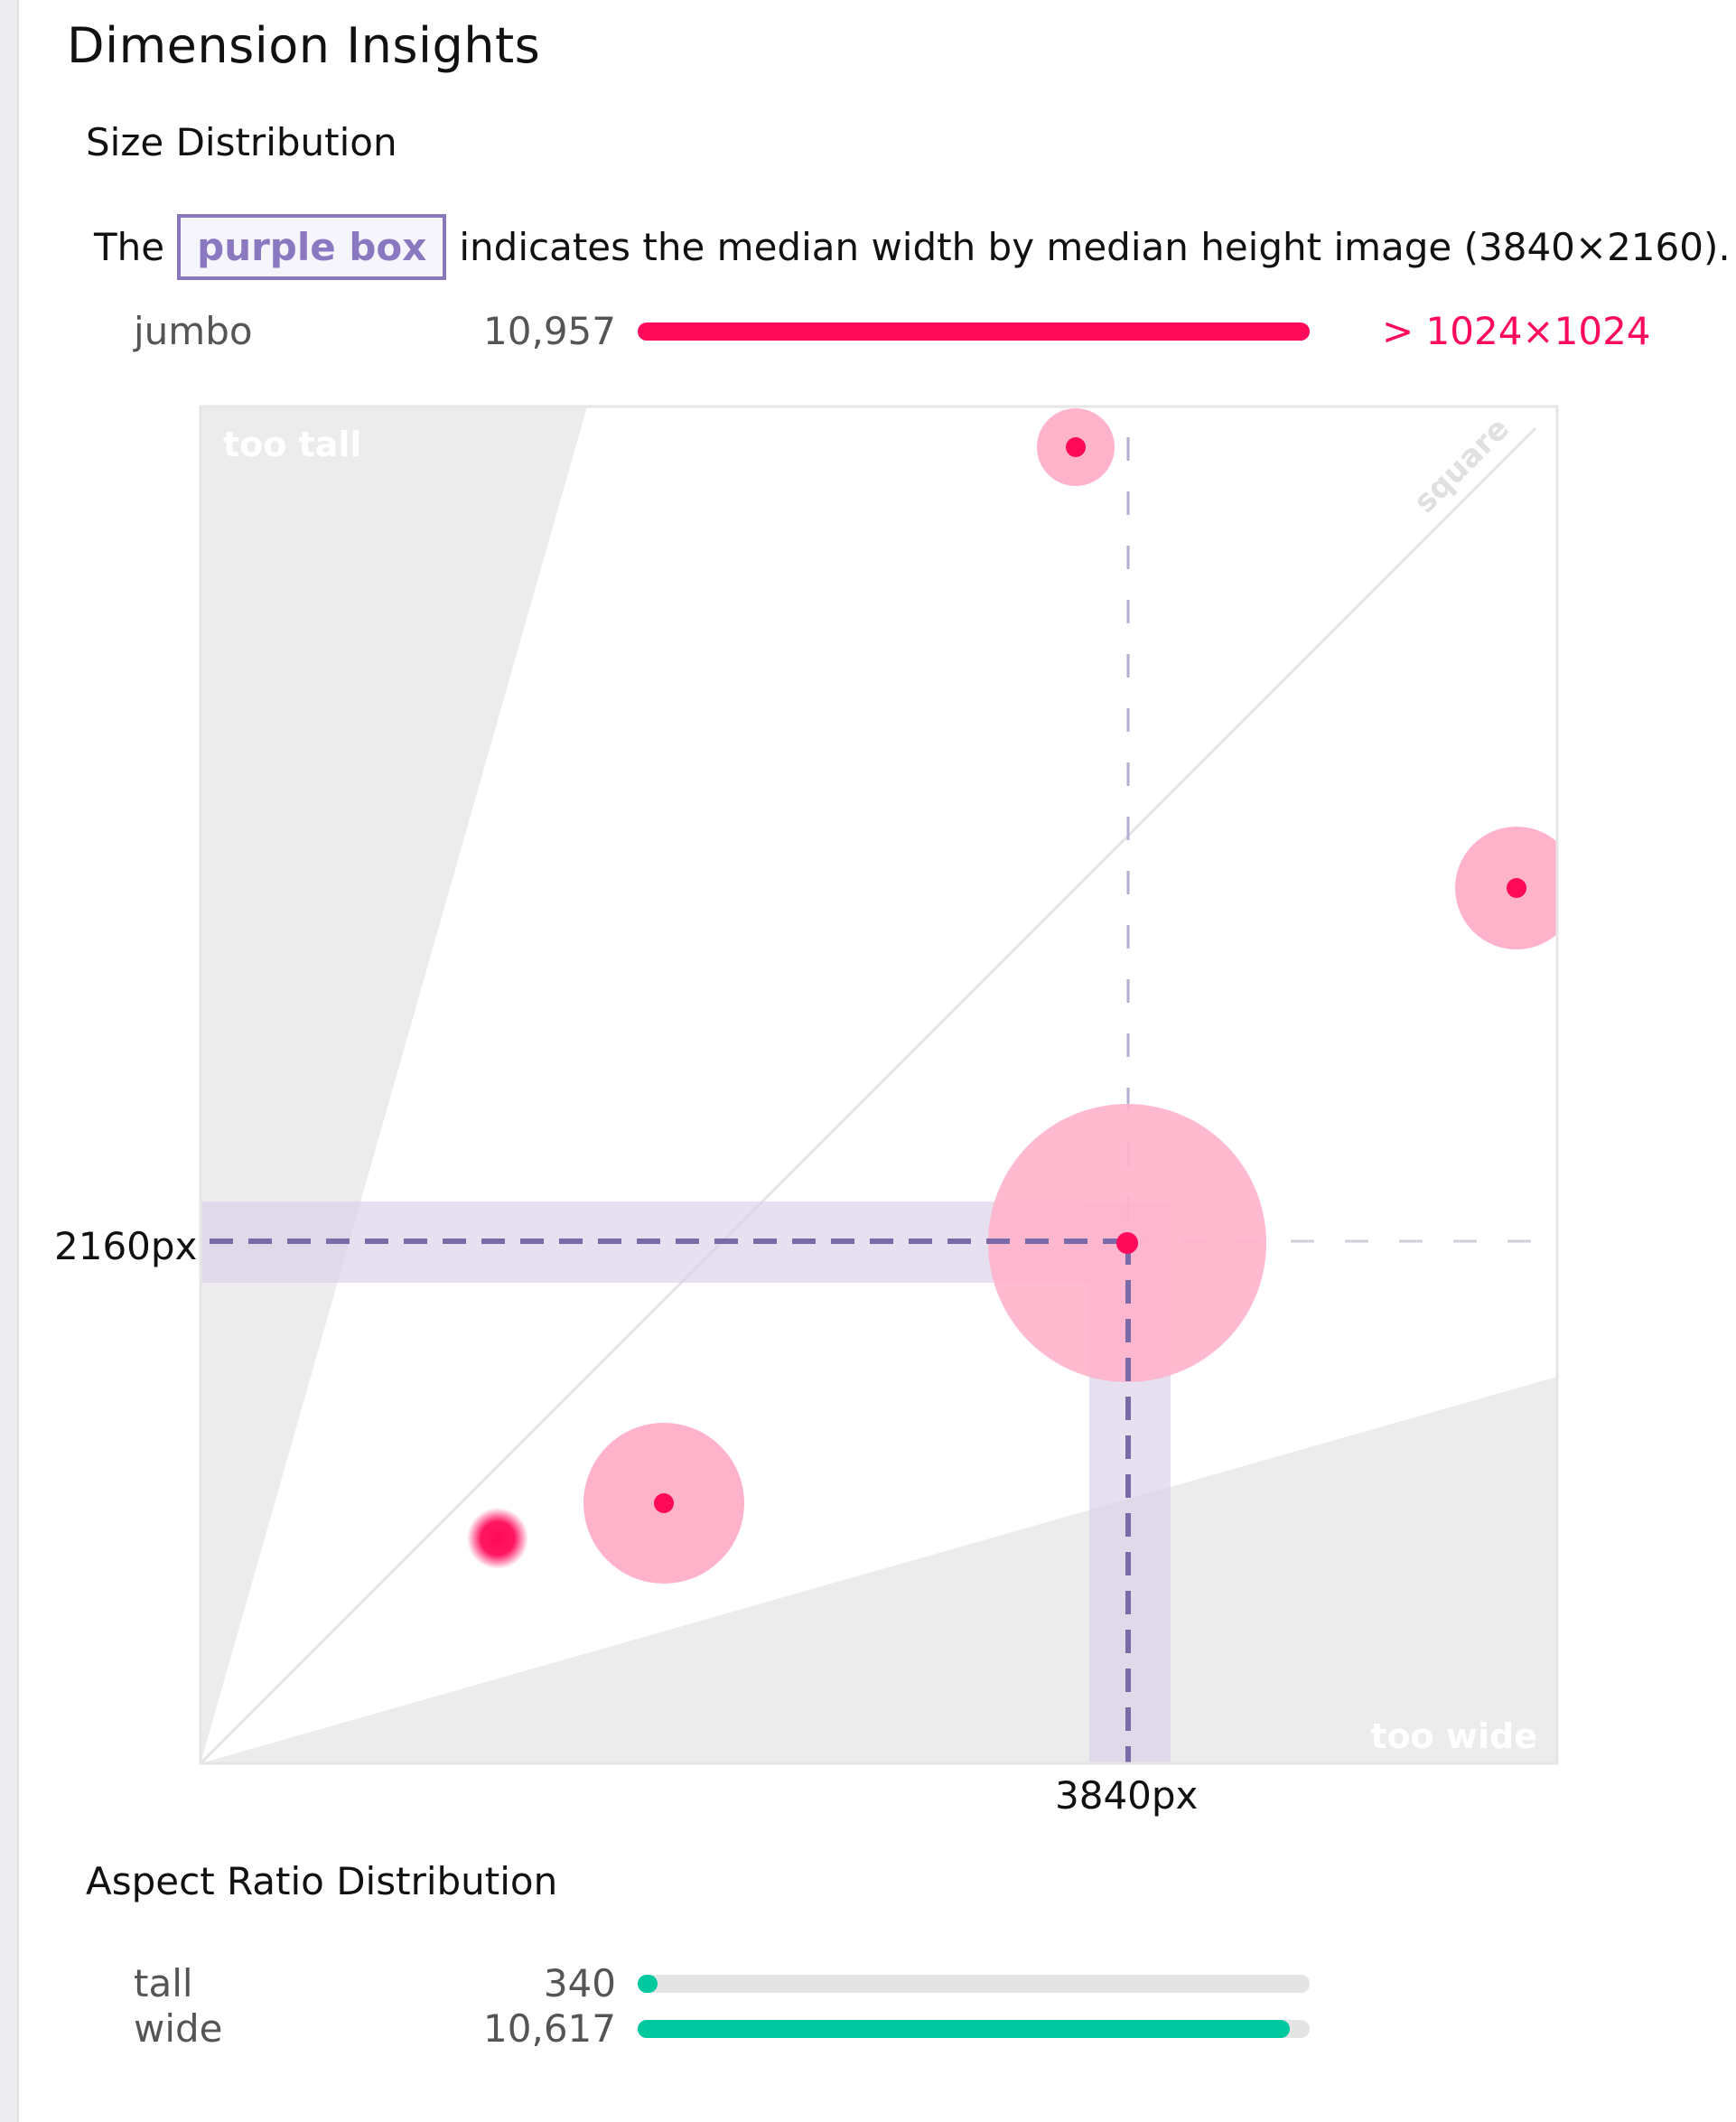 This screenshot has width=1736, height=2122. I want to click on too-wide-region, so click(879, 1570).